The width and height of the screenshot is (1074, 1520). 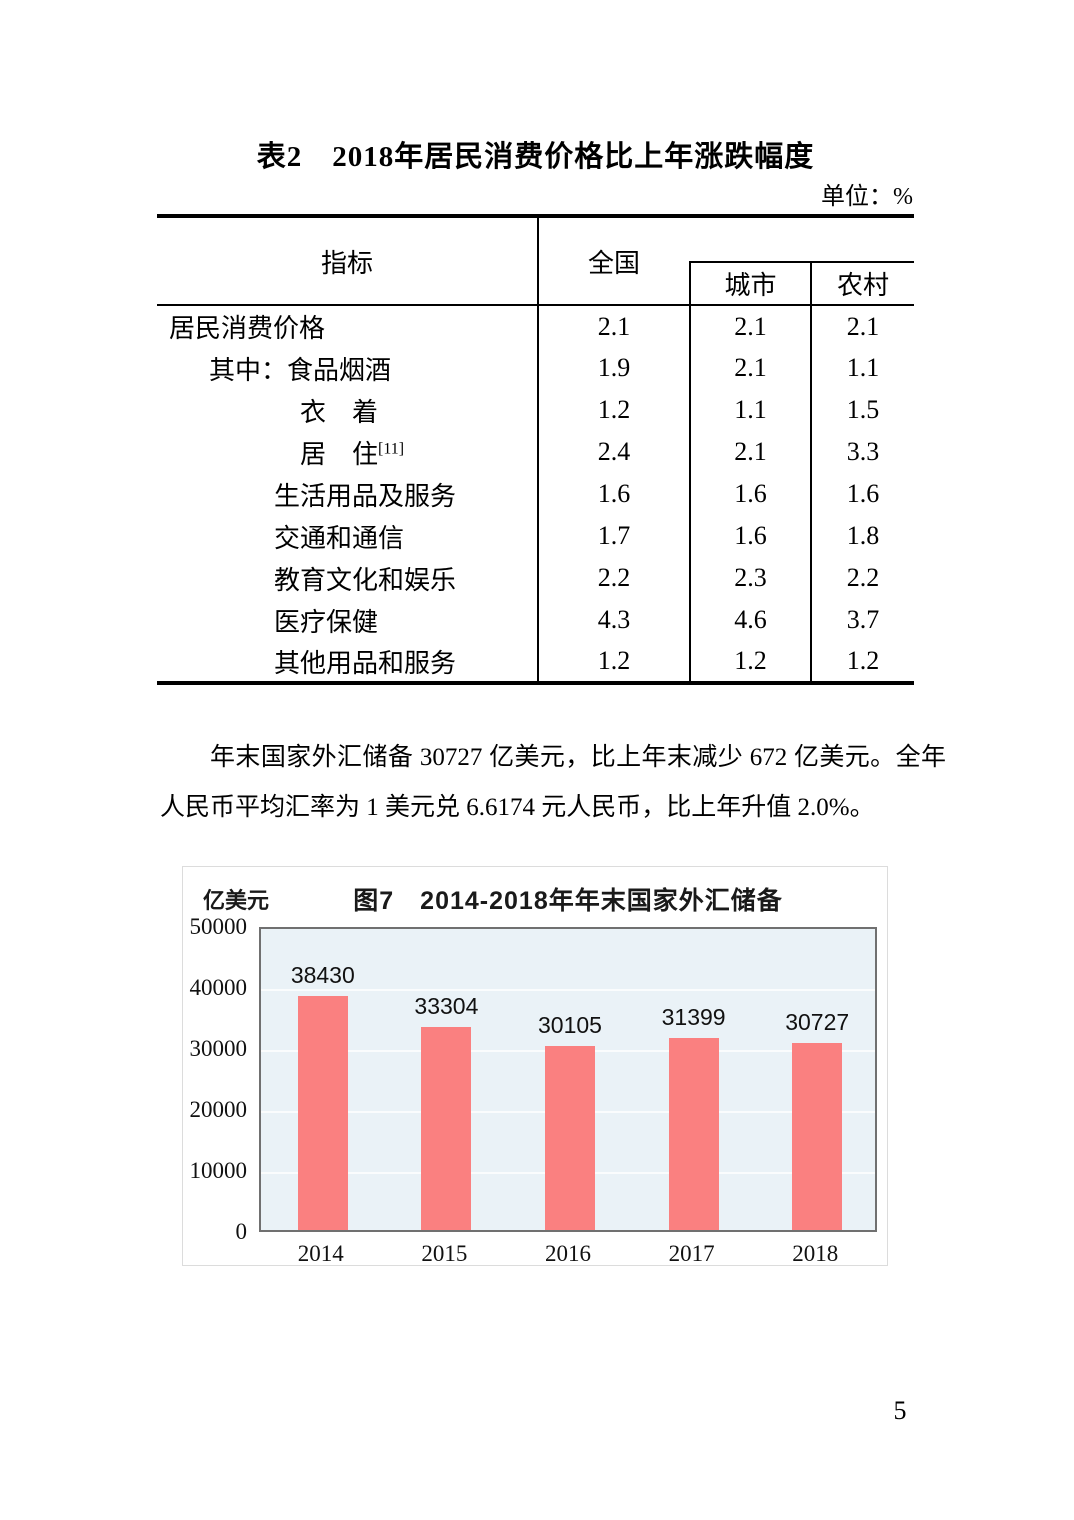 What do you see at coordinates (348, 326) in the screenshot?
I see `row-indicator-label: 居民消费价格` at bounding box center [348, 326].